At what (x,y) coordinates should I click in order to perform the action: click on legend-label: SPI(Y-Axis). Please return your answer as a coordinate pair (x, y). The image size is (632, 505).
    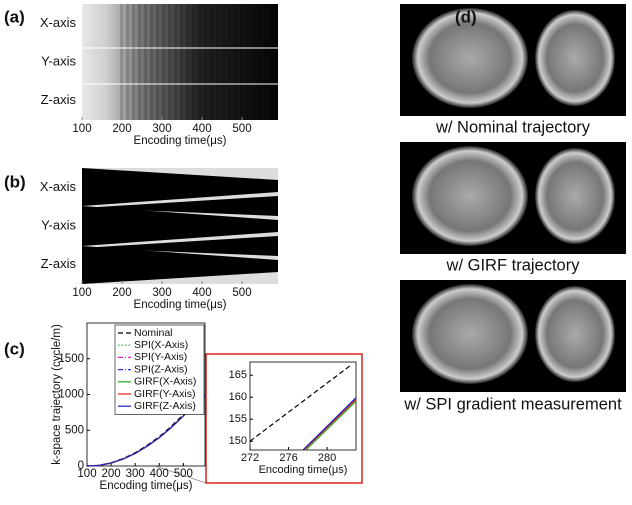
    Looking at the image, I should click on (160, 357).